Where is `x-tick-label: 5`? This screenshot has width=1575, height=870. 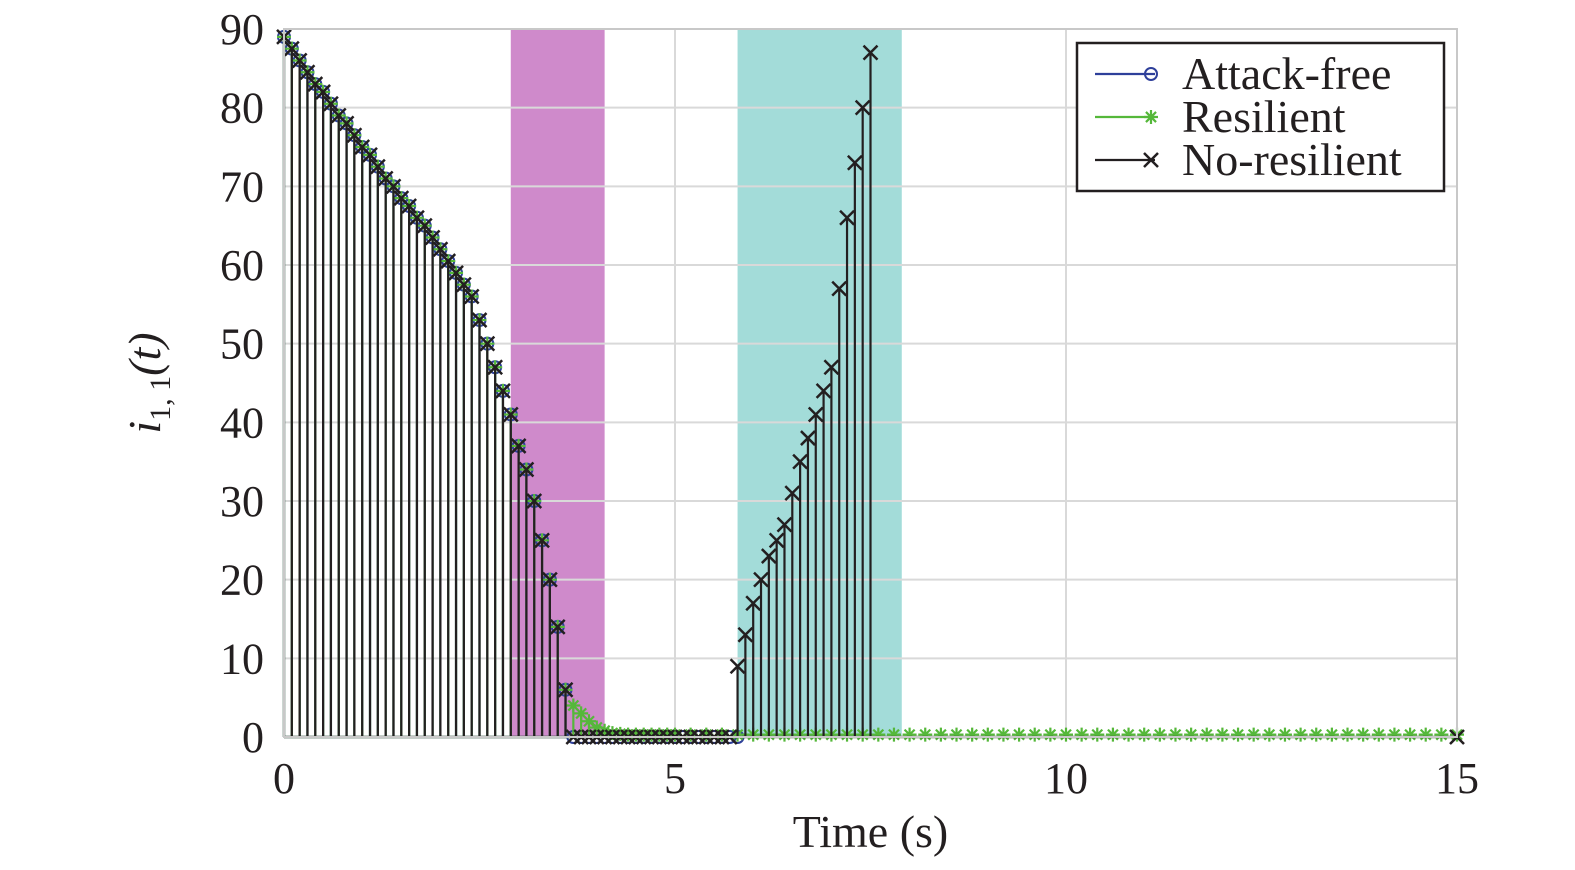
x-tick-label: 5 is located at coordinates (675, 778).